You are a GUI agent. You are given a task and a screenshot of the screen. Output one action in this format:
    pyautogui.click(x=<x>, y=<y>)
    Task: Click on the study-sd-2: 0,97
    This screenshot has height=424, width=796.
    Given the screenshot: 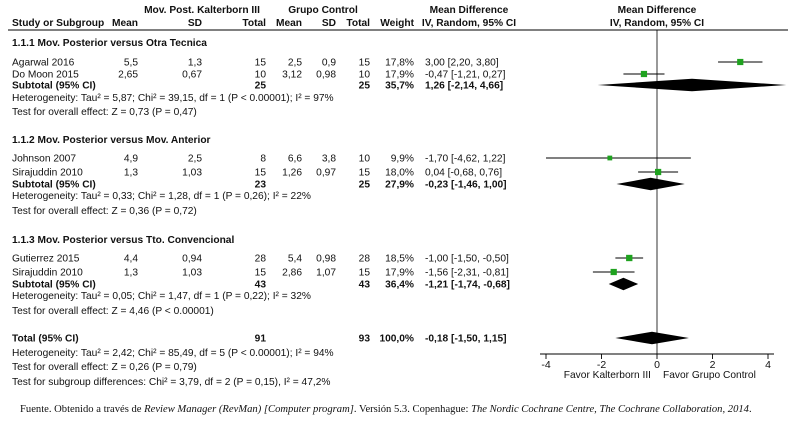 What is the action you would take?
    pyautogui.click(x=326, y=173)
    